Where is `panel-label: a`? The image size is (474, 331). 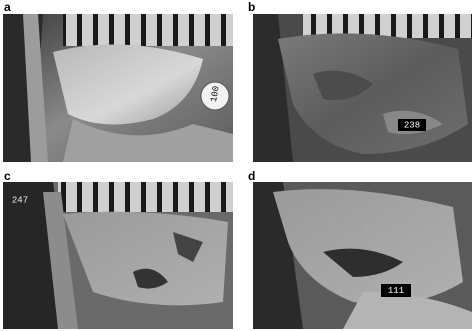 panel-label: a is located at coordinates (7, 7).